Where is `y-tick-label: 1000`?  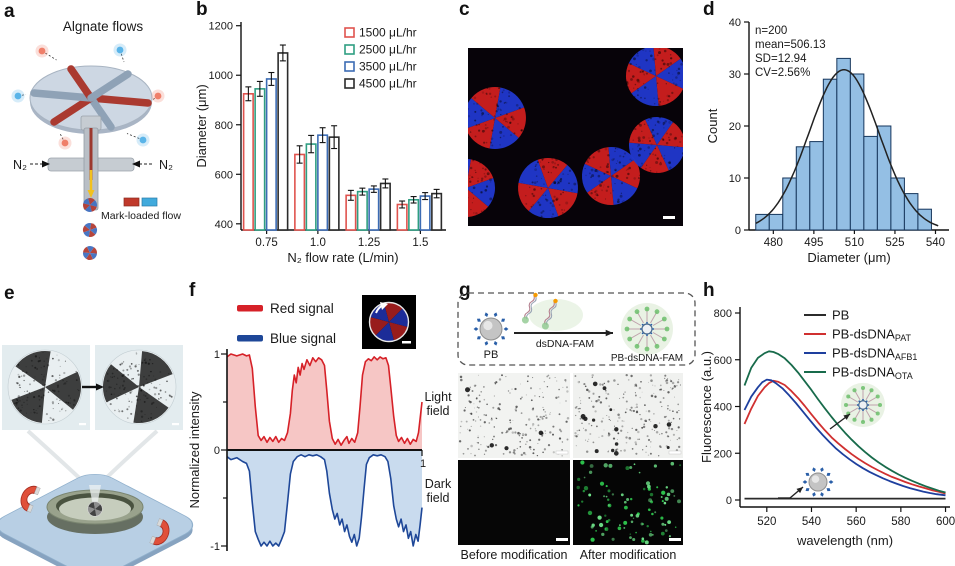 y-tick-label: 1000 is located at coordinates (221, 76).